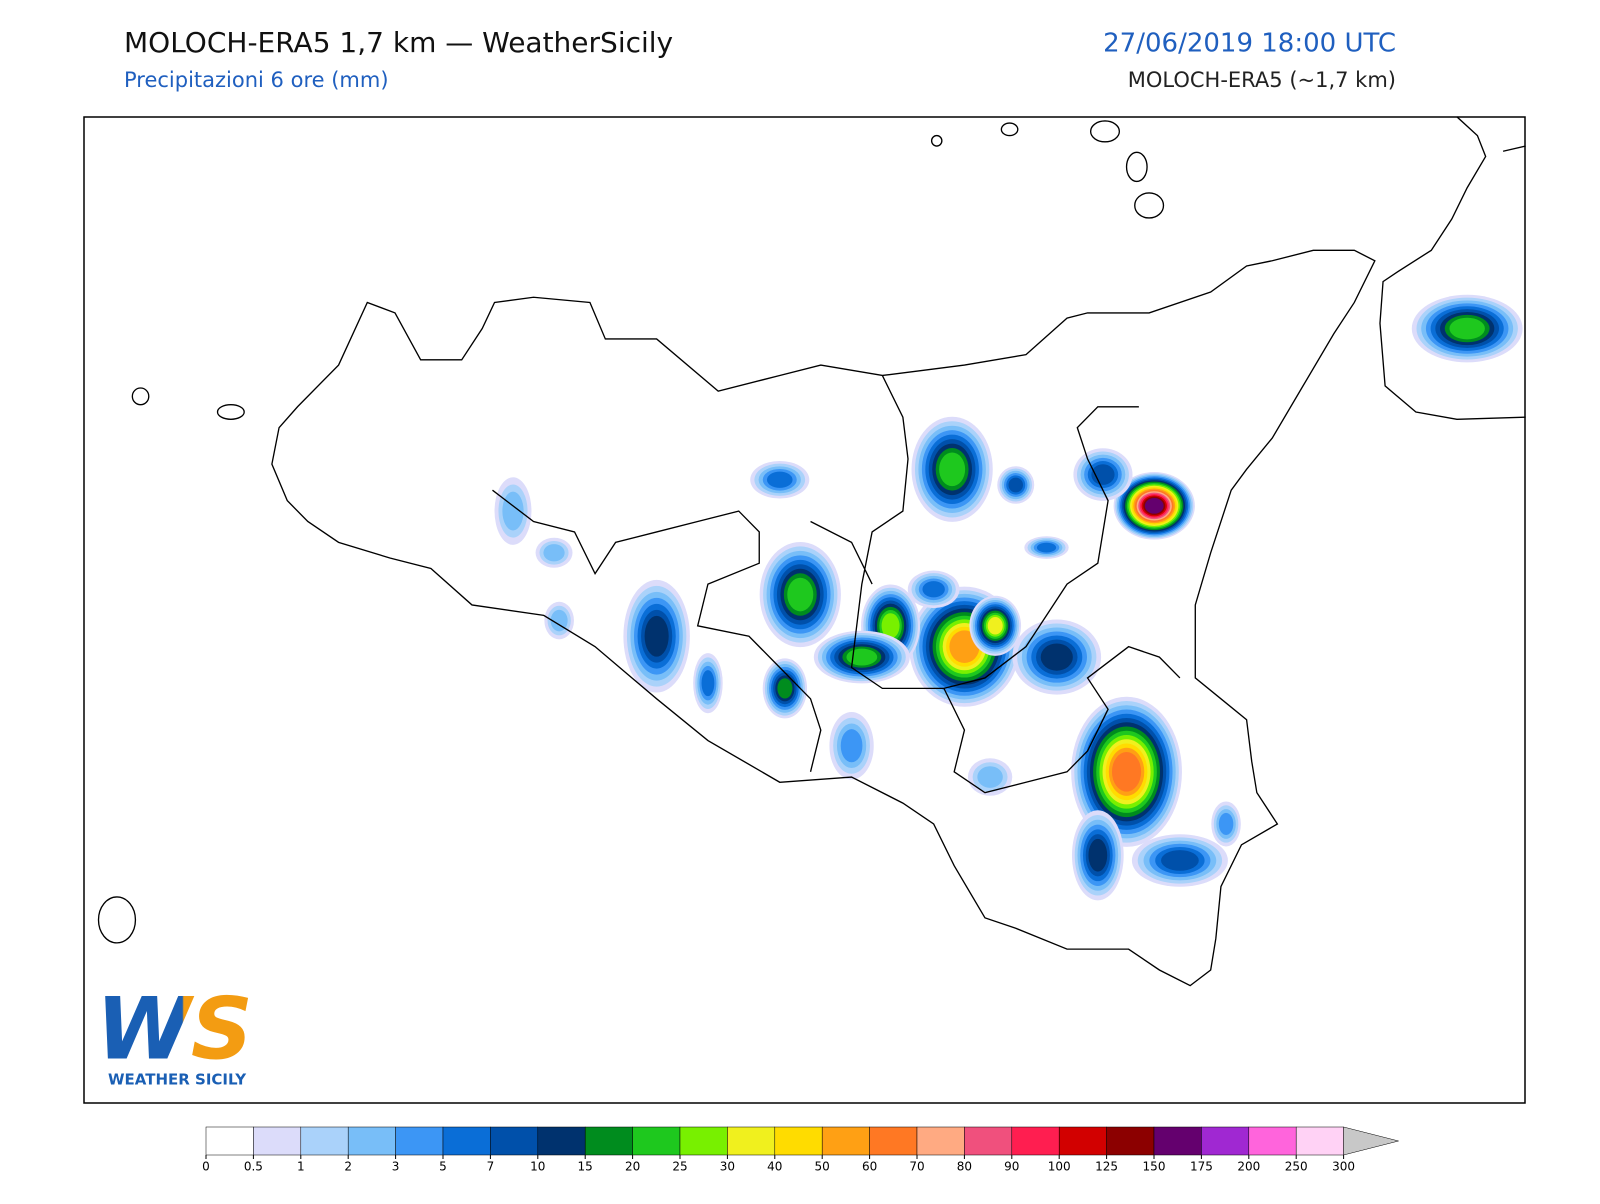  I want to click on colorbar-tick-label: 125, so click(1106, 1167).